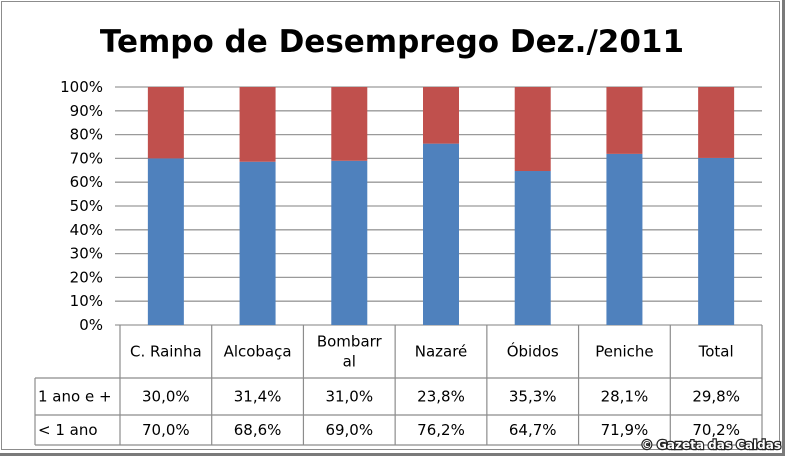 The height and width of the screenshot is (456, 785). I want to click on data-value-label: 30,0%, so click(166, 397).